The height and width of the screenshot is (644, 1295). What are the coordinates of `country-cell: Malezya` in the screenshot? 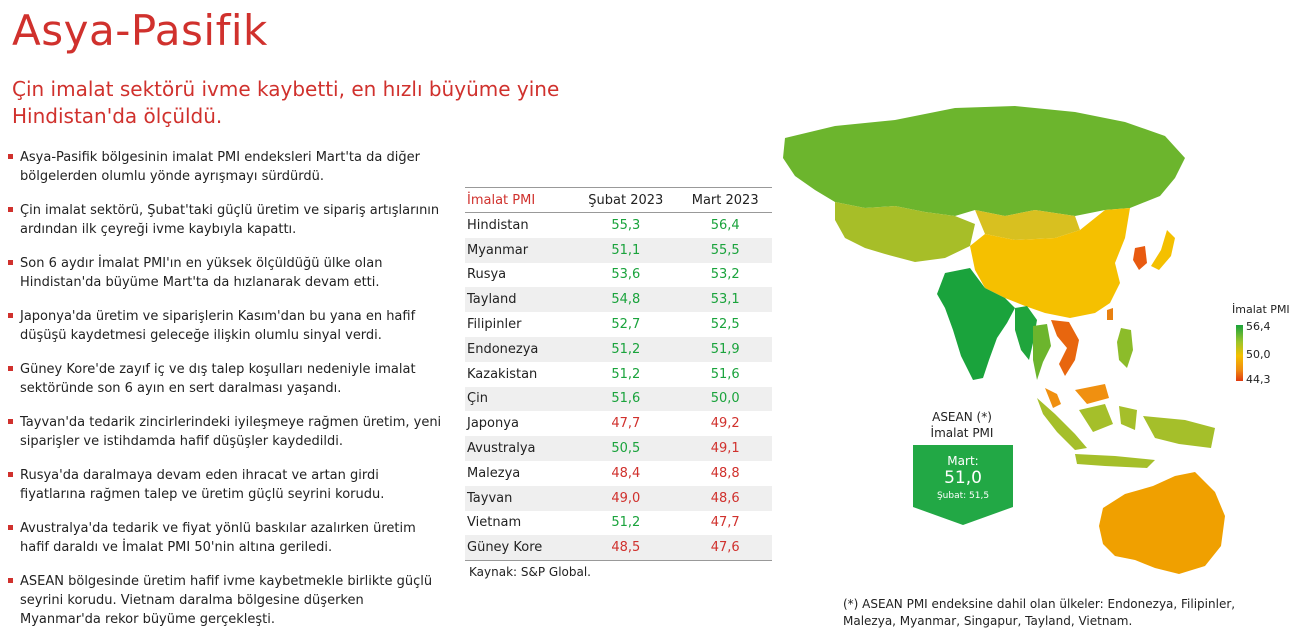 It's located at (494, 473).